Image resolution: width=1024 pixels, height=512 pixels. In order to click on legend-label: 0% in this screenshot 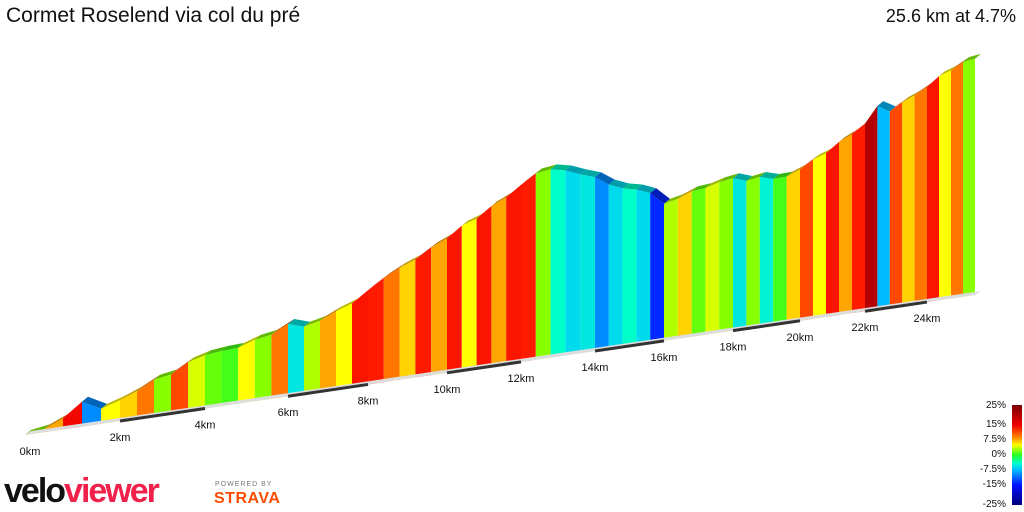, I will do `click(998, 454)`.